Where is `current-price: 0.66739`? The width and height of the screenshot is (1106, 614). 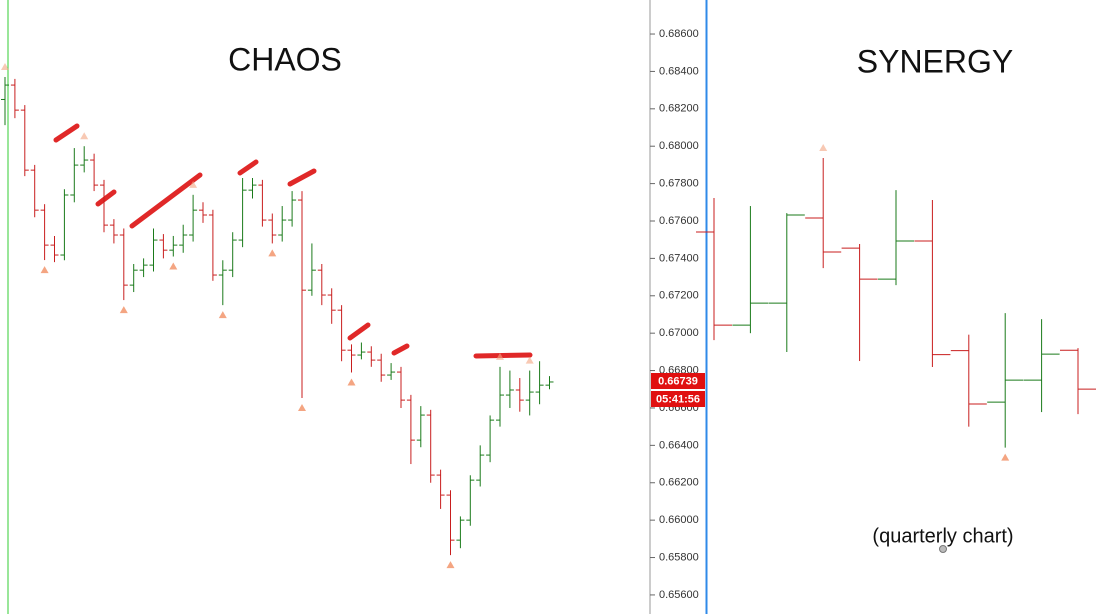 current-price: 0.66739 is located at coordinates (678, 381).